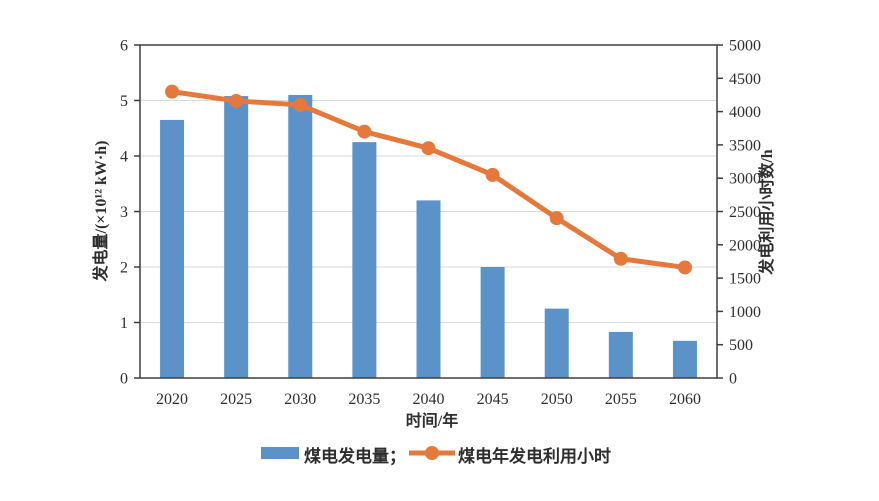 The width and height of the screenshot is (879, 501). I want to click on right-axis-tick-label: 4000, so click(745, 112).